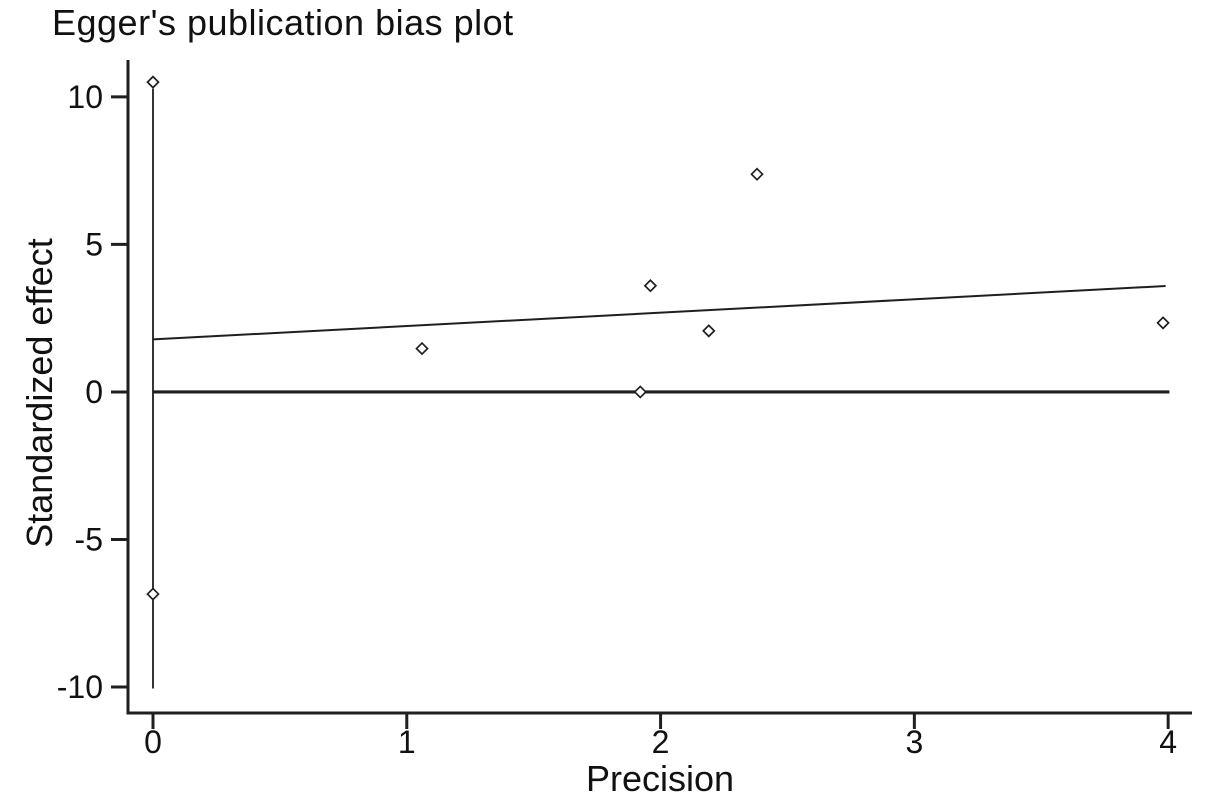 The width and height of the screenshot is (1205, 807). What do you see at coordinates (407, 742) in the screenshot?
I see `x-tick-label: 1` at bounding box center [407, 742].